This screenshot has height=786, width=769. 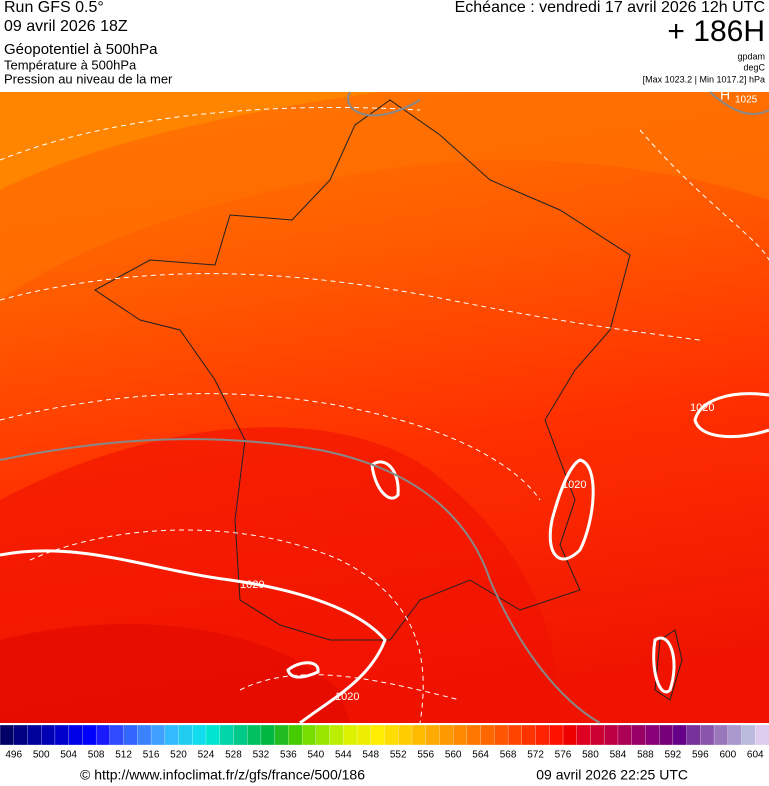 What do you see at coordinates (54, 8) in the screenshot?
I see `run: Run GFS 0.5°` at bounding box center [54, 8].